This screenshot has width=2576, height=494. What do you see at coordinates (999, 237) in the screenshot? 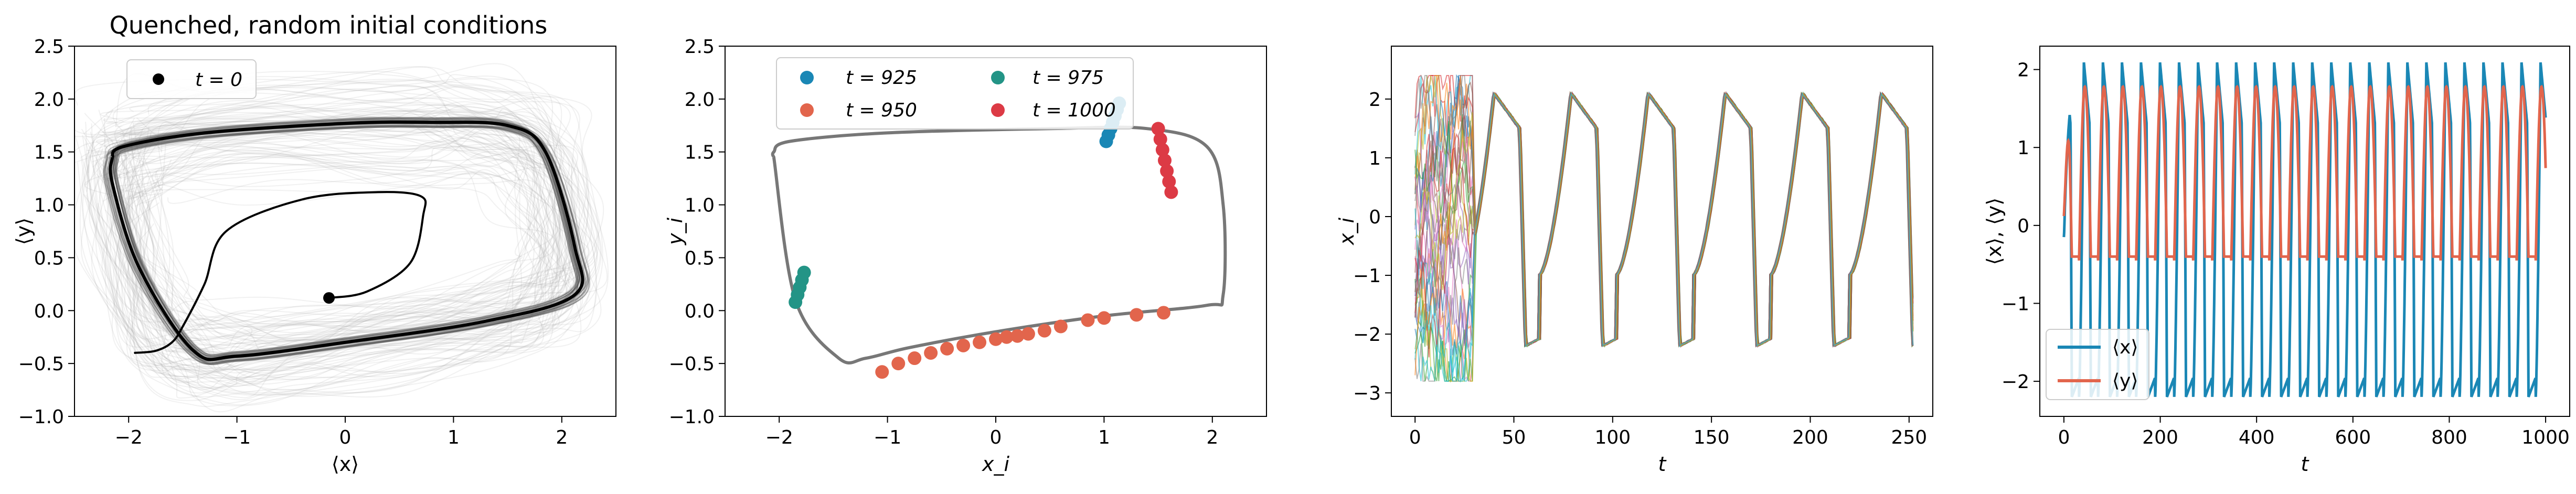
I see `panel-2-series` at bounding box center [999, 237].